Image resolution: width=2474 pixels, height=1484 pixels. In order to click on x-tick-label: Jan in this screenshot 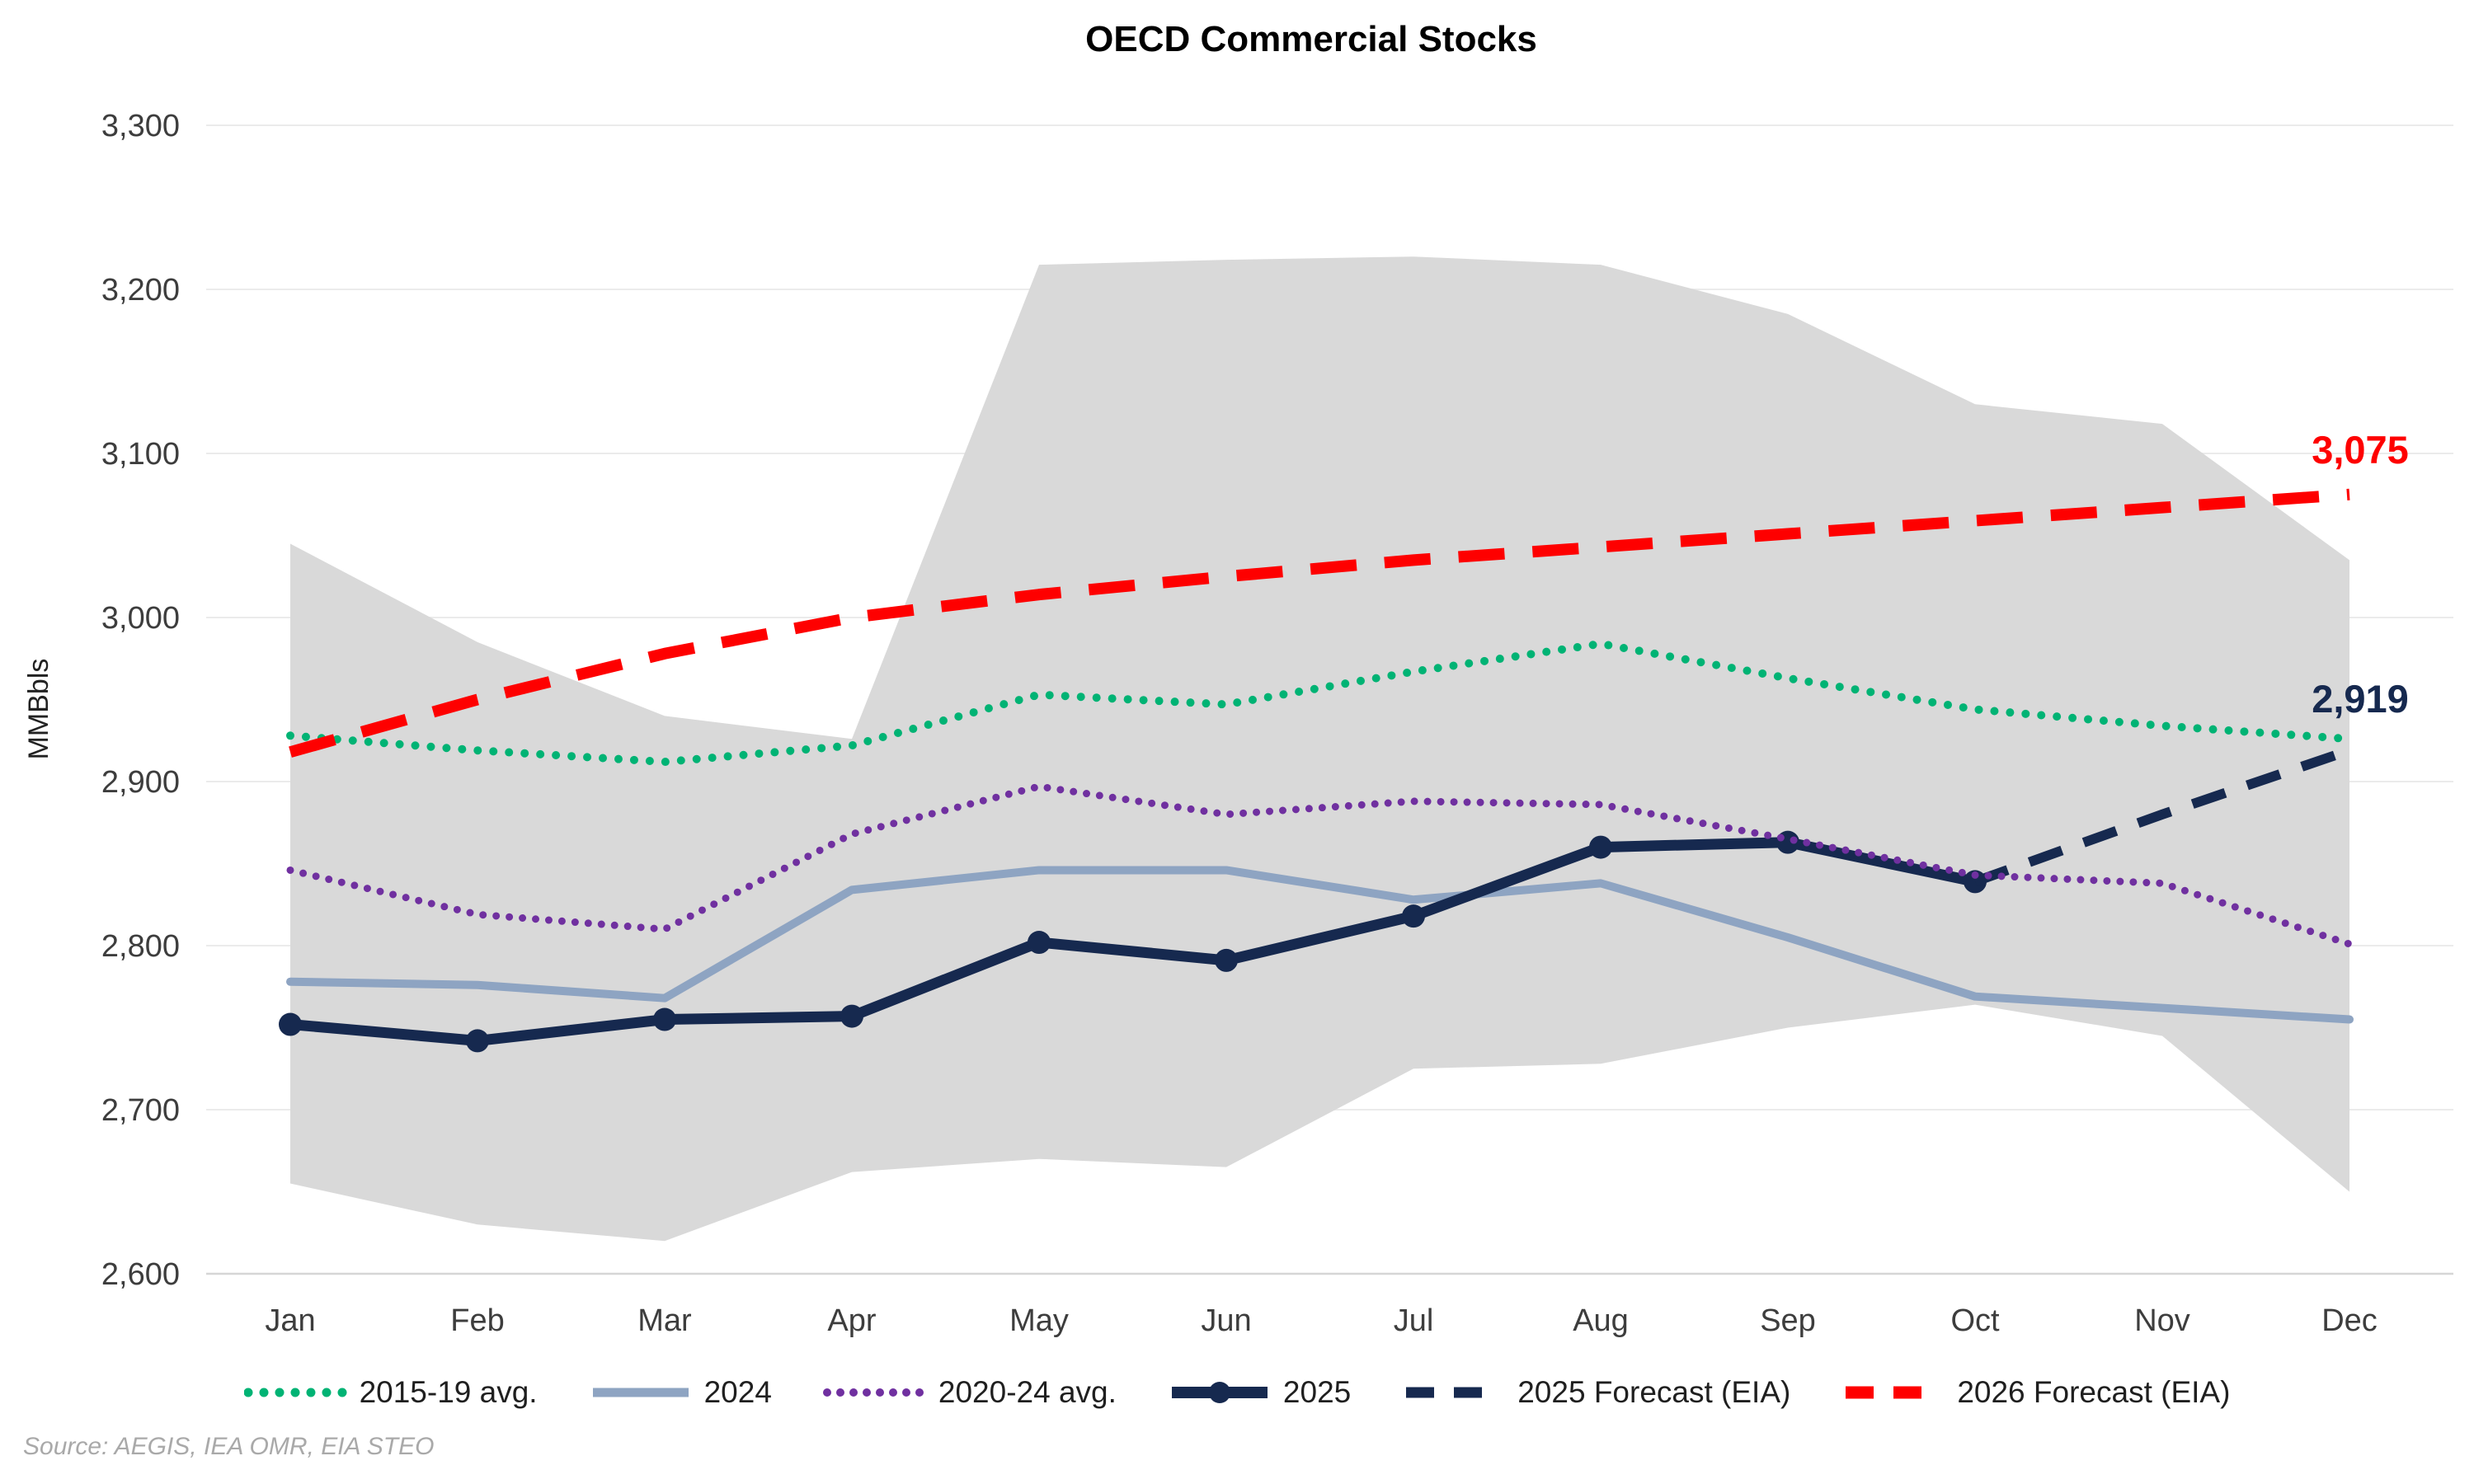, I will do `click(290, 1320)`.